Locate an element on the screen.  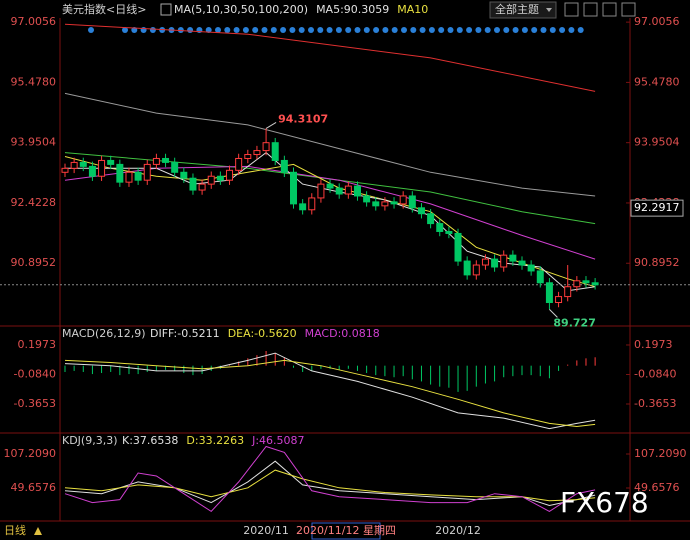
cursor-date: 2020/11/12 星期四 is located at coordinates (346, 530).